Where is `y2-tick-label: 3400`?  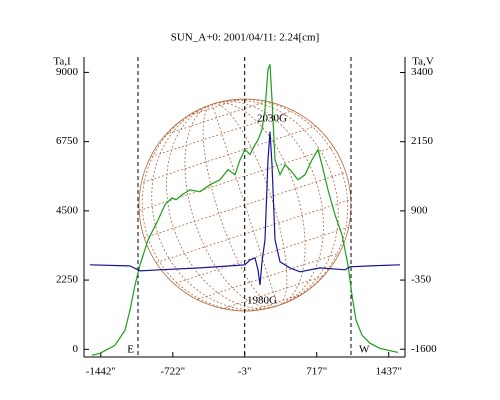 y2-tick-label: 3400 is located at coordinates (422, 72).